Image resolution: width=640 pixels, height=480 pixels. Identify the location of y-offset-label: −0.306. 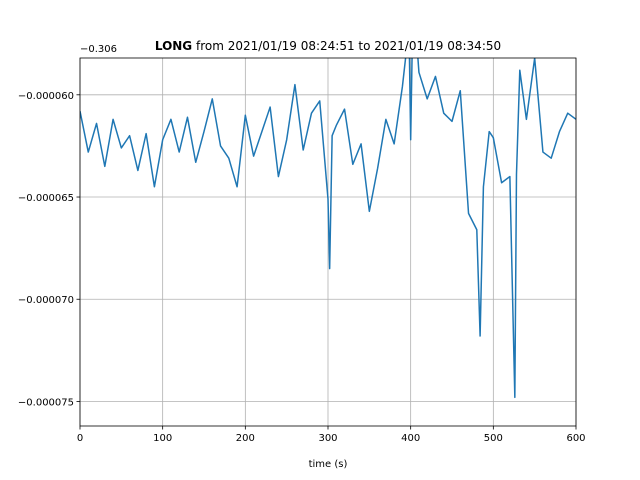
(98, 49).